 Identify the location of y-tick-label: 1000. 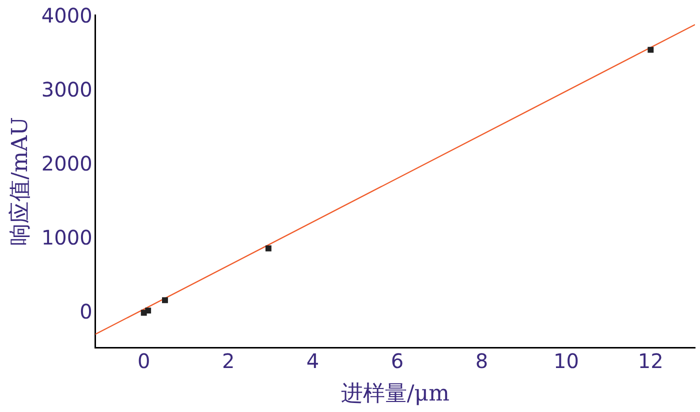
(66, 238).